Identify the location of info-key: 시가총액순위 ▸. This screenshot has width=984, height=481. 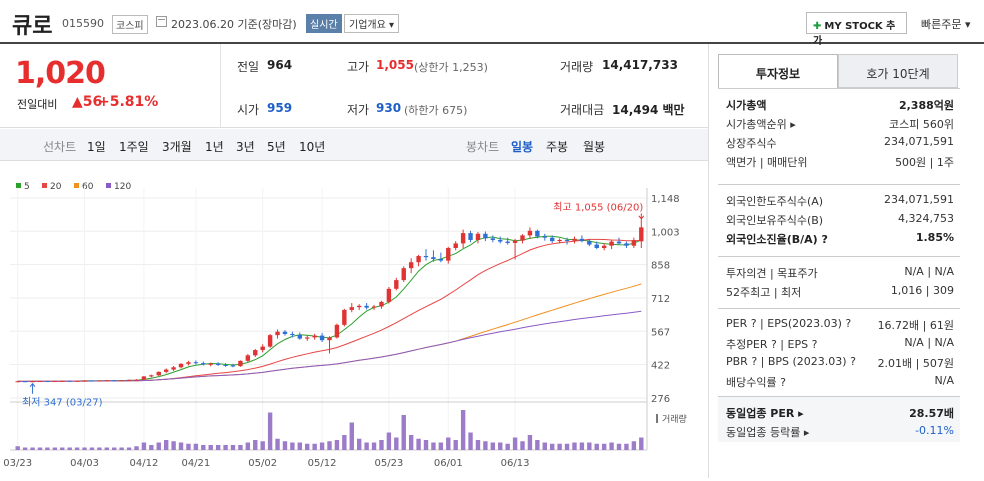
(761, 124).